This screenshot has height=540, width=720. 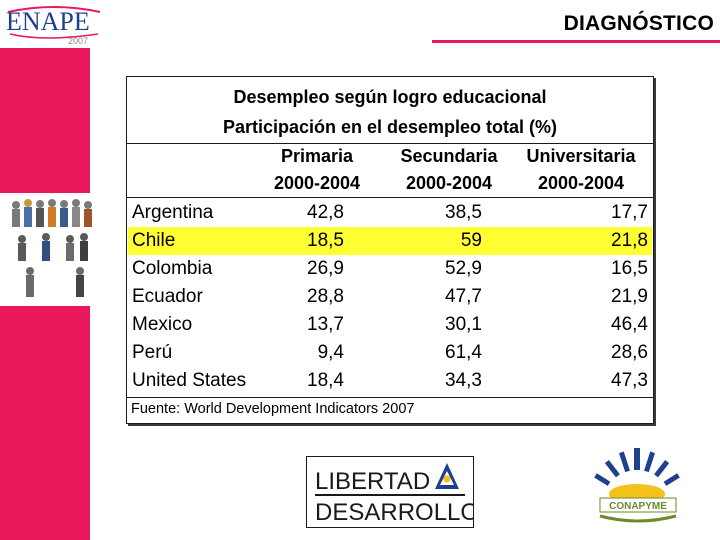 I want to click on value-primaria: 13,7, so click(x=325, y=324).